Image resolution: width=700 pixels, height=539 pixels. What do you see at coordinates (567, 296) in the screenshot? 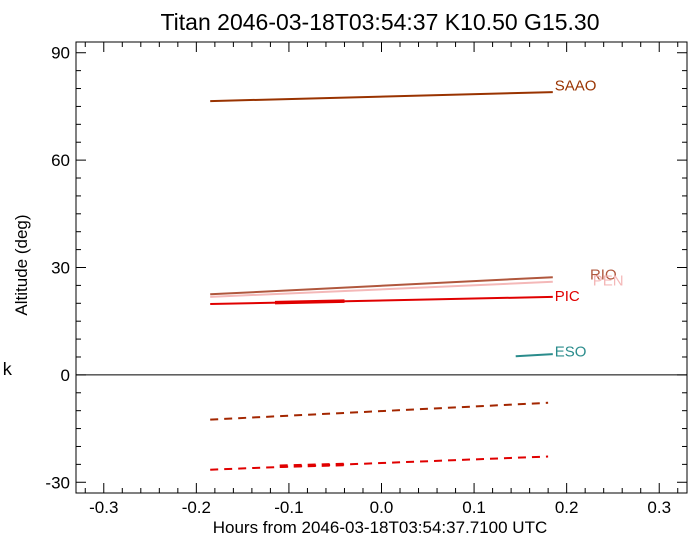
I see `series-label: PIC` at bounding box center [567, 296].